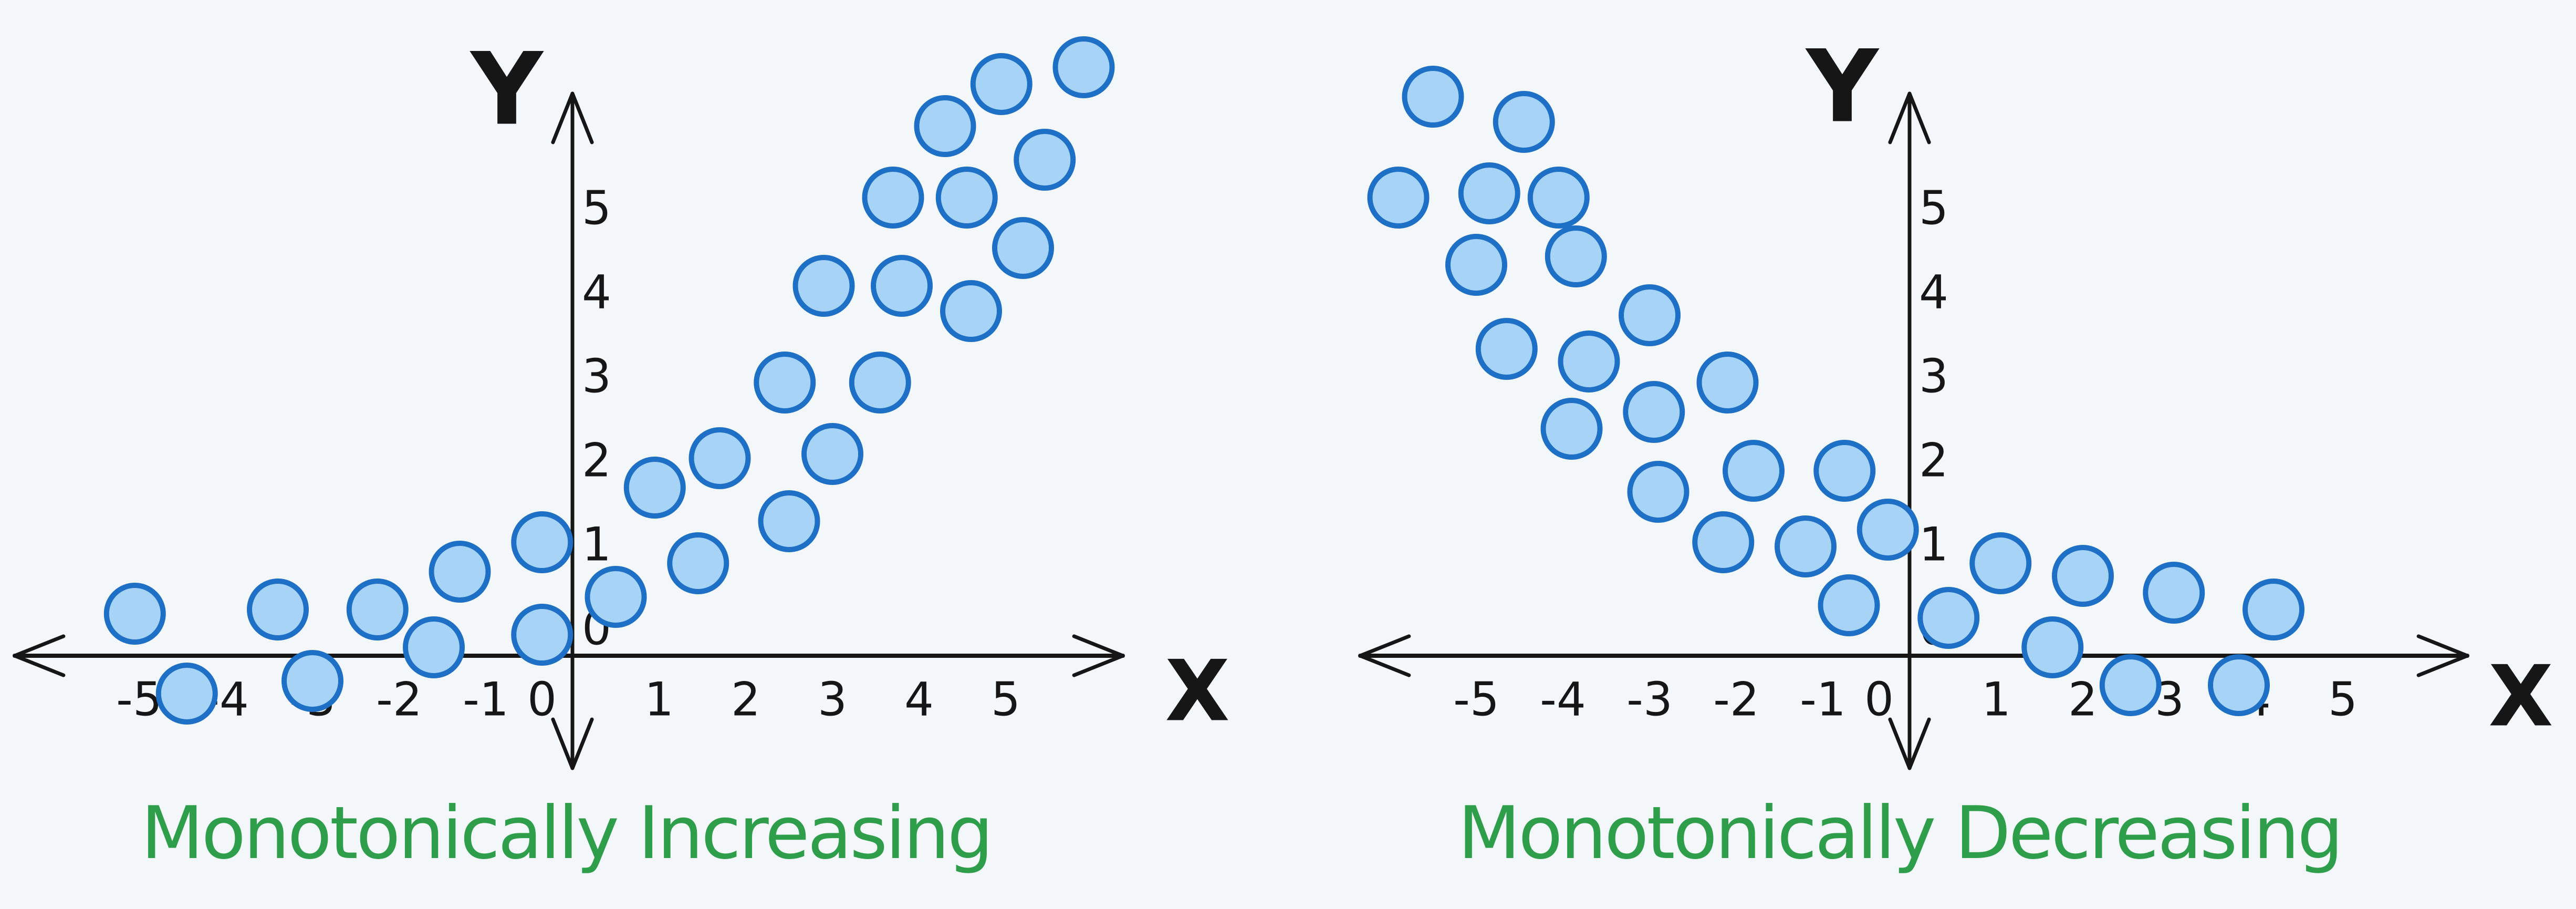 This screenshot has width=2576, height=909. What do you see at coordinates (1879, 700) in the screenshot?
I see `x-tick-label: 0` at bounding box center [1879, 700].